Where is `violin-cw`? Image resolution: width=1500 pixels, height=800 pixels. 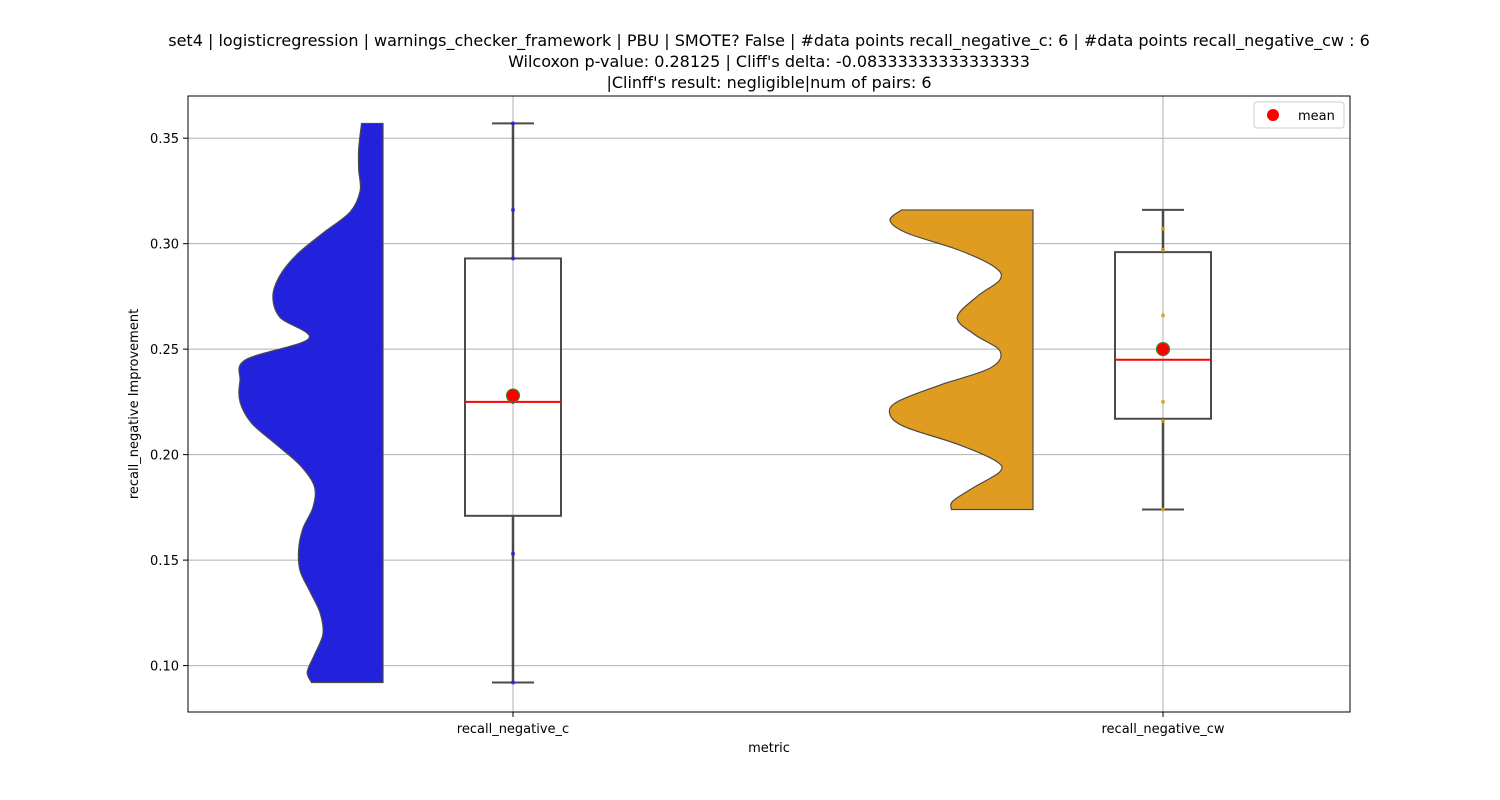 violin-cw is located at coordinates (961, 360).